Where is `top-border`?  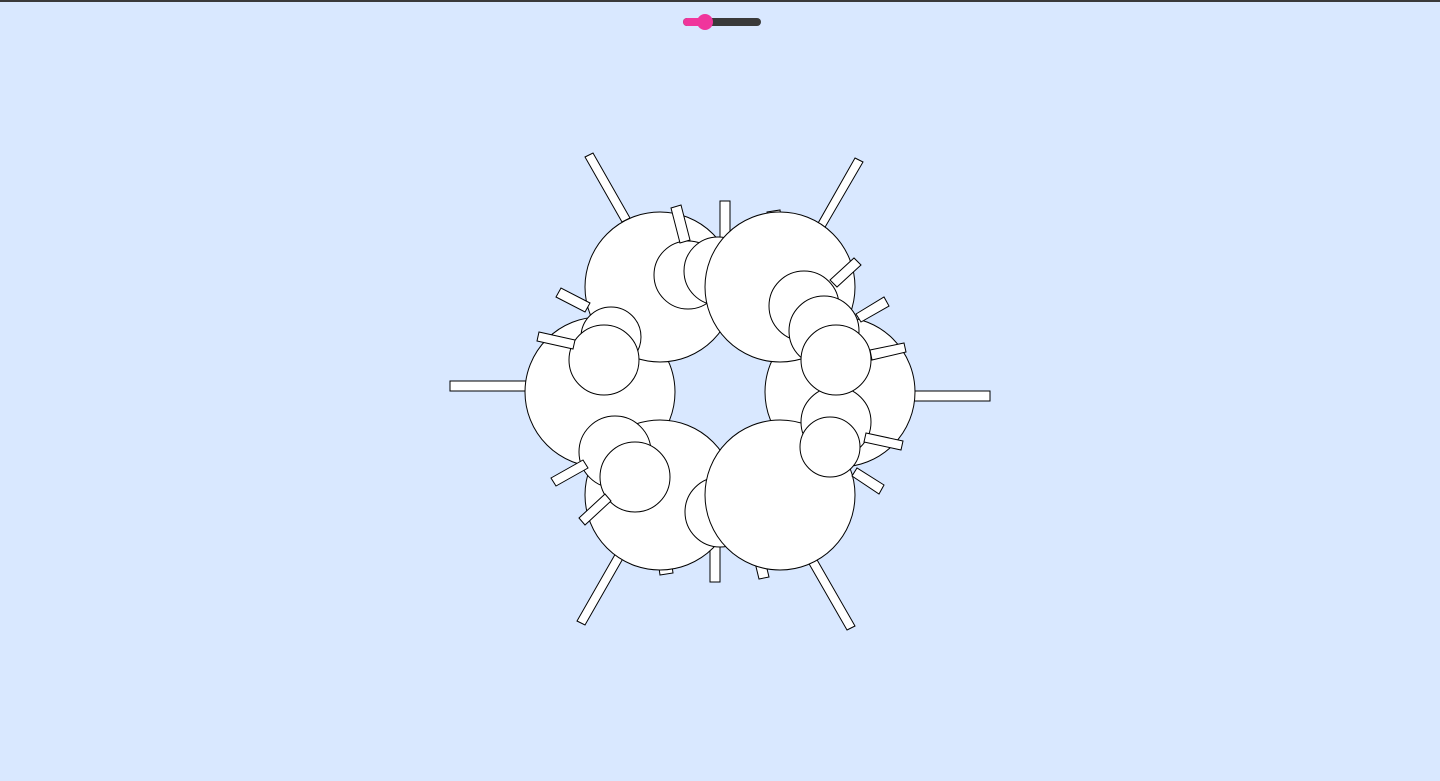 top-border is located at coordinates (720, 1).